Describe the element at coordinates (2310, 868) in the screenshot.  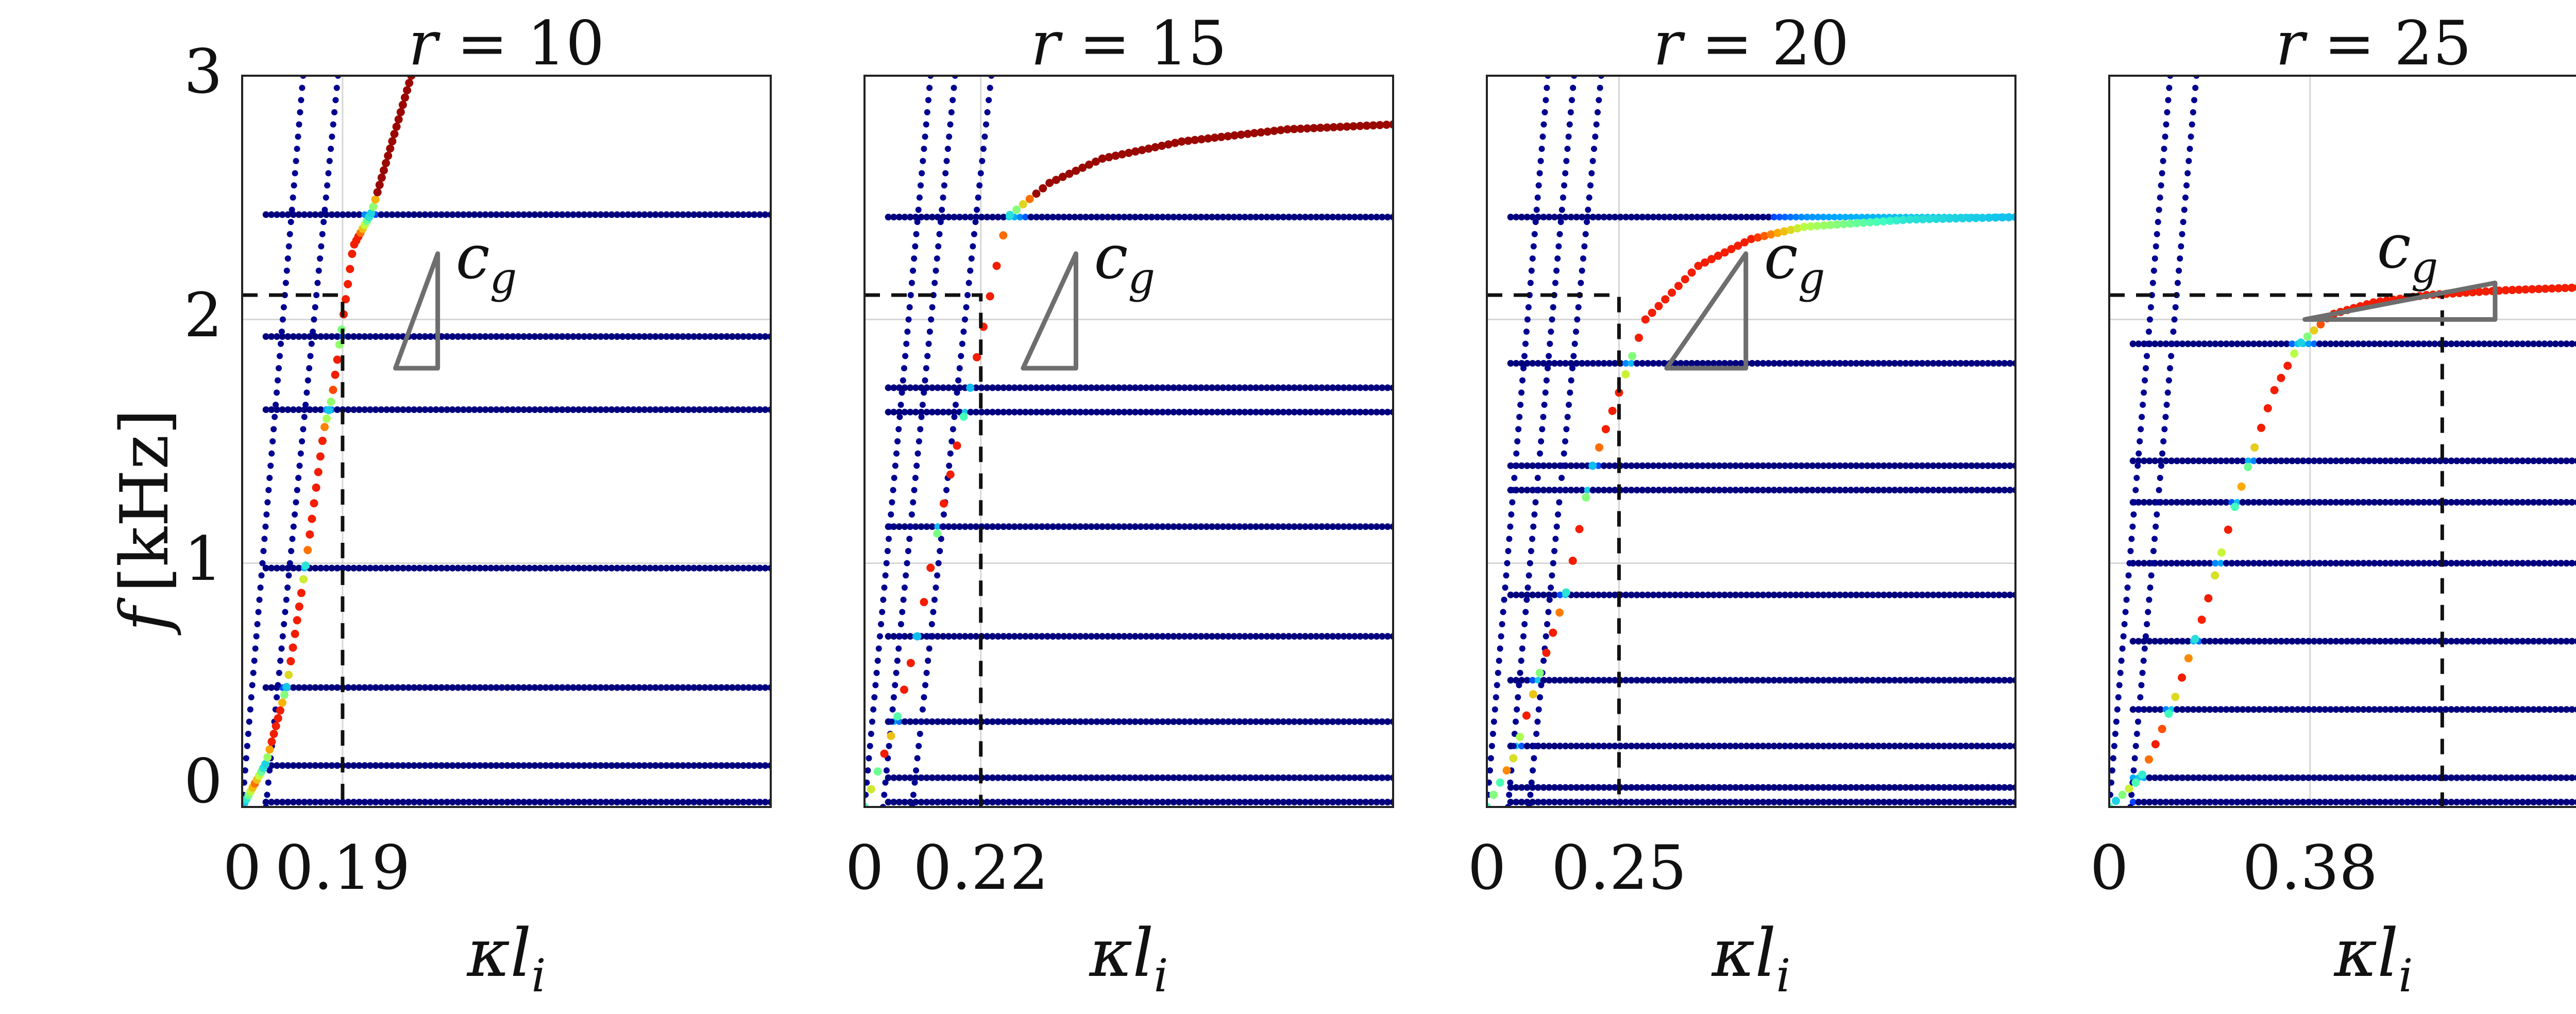
I see `x-tick-label: 0.38` at that location.